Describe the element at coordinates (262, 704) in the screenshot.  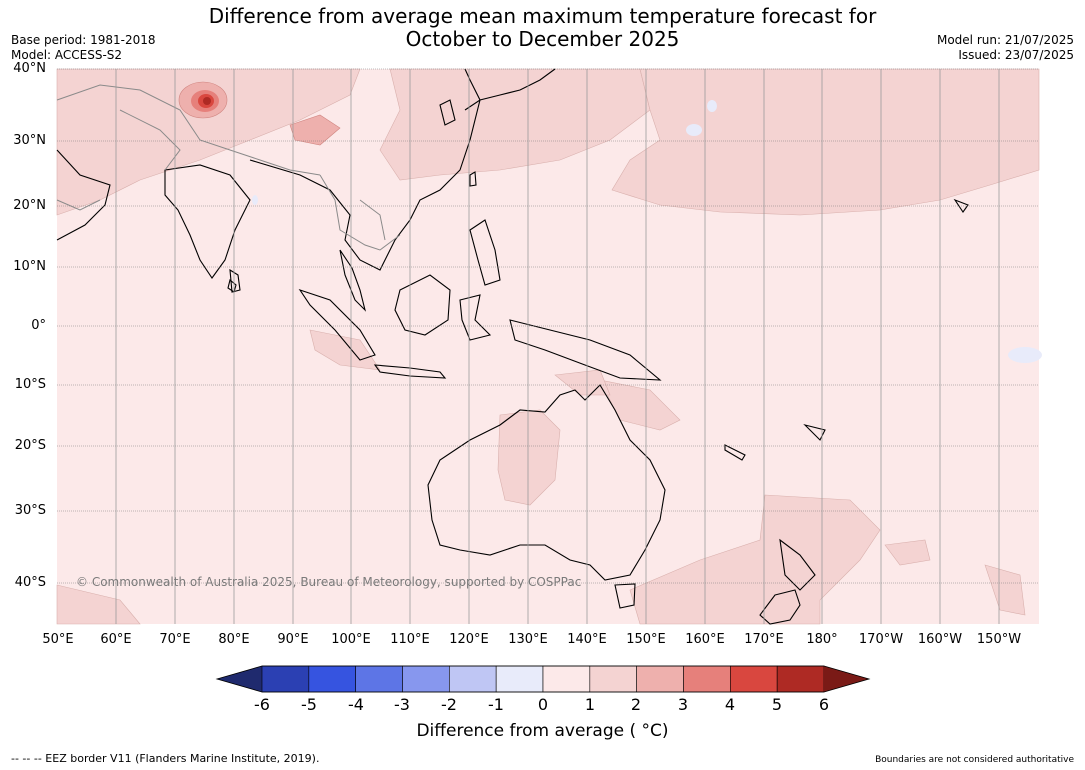
I see `colorbar-tick: -6` at that location.